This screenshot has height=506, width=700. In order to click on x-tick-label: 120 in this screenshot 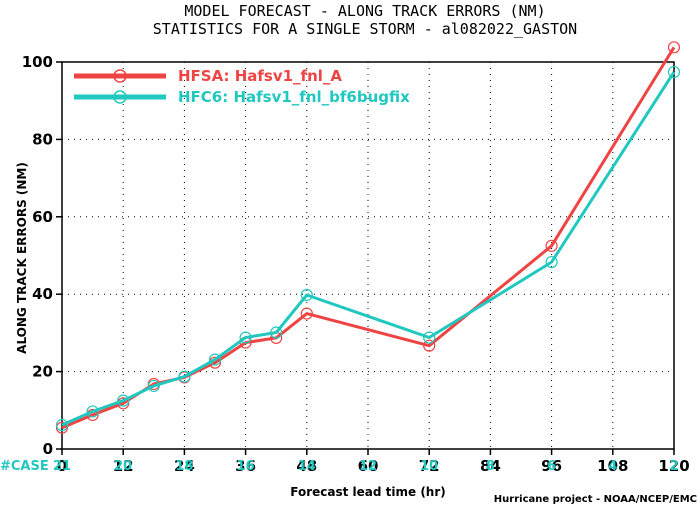, I will do `click(673, 466)`.